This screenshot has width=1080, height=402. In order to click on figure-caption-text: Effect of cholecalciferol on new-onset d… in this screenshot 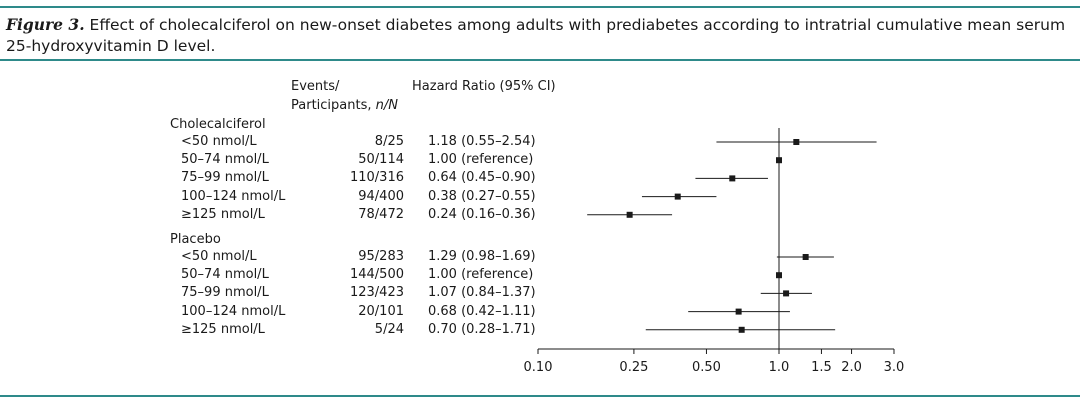, I will do `click(536, 35)`.